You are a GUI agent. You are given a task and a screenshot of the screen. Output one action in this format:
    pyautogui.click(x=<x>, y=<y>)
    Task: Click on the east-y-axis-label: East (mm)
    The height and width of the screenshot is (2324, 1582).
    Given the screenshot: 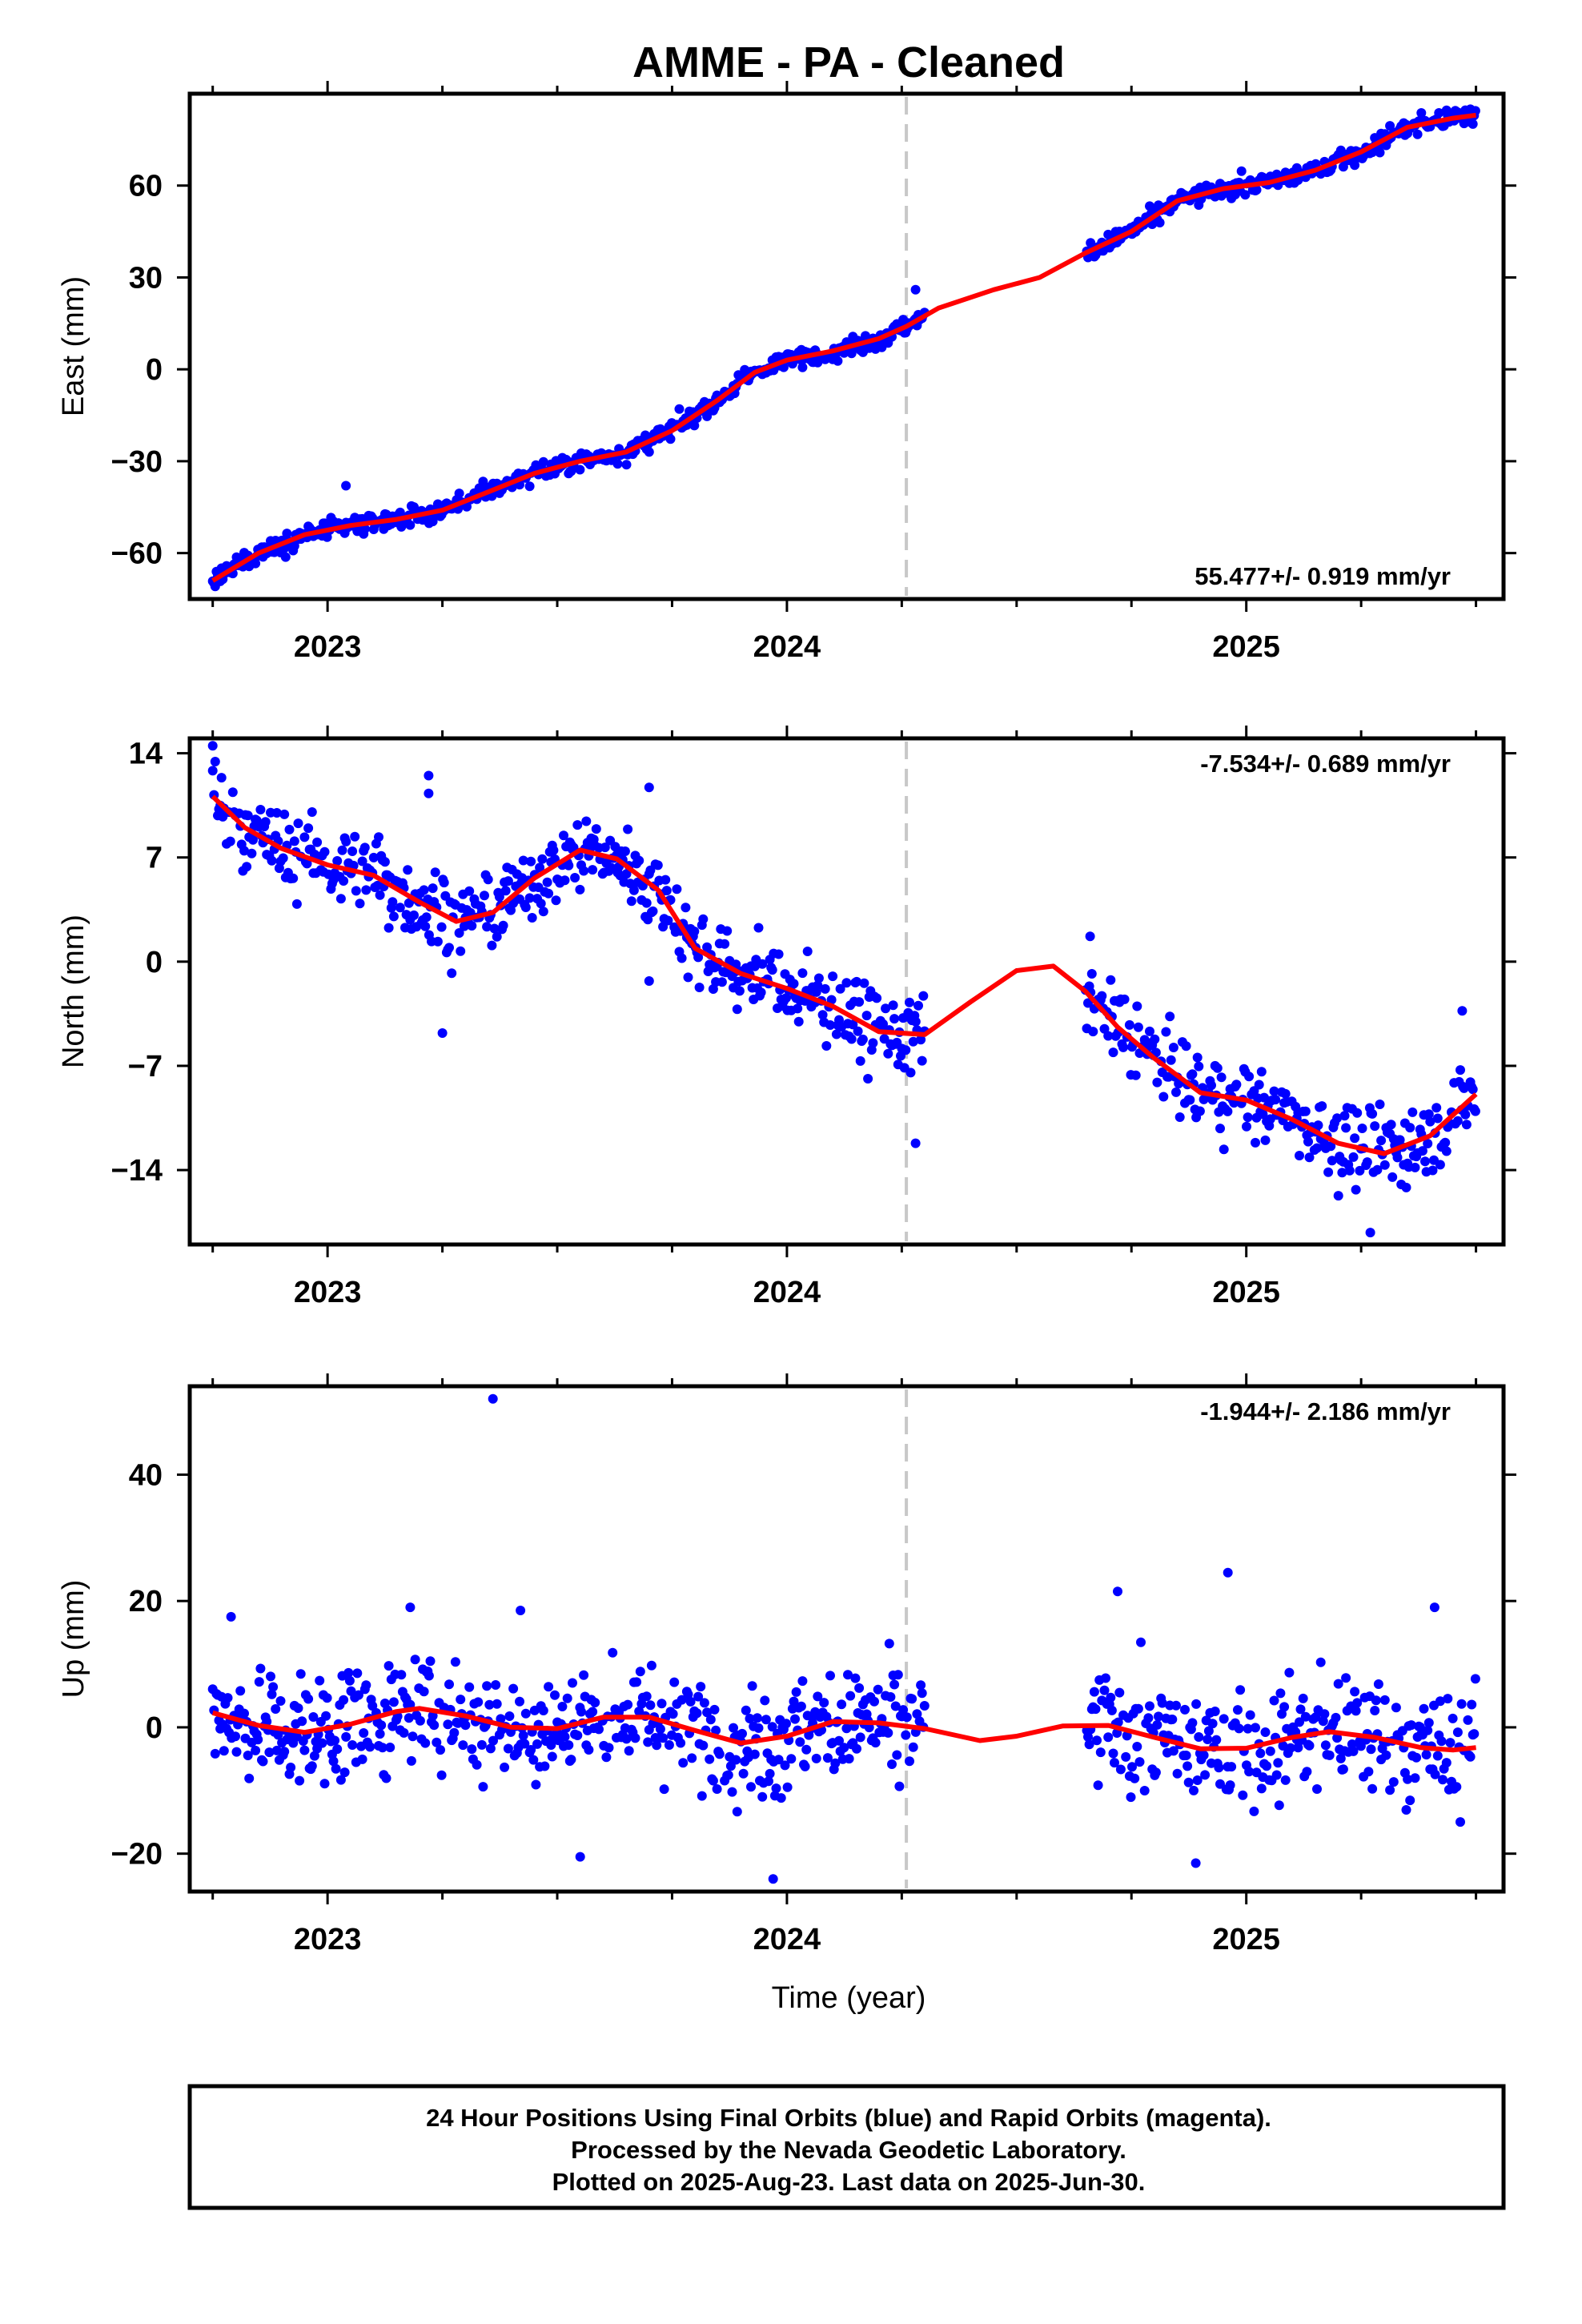 What is the action you would take?
    pyautogui.click(x=74, y=346)
    